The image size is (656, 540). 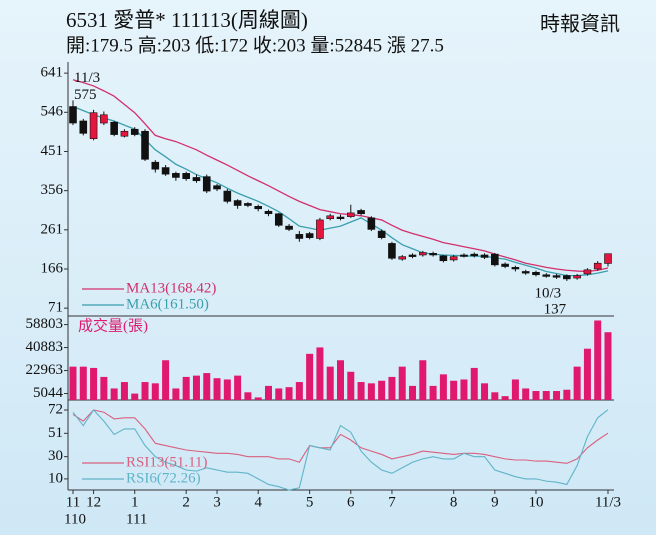 I want to click on x-tick-label: 11, so click(x=73, y=502).